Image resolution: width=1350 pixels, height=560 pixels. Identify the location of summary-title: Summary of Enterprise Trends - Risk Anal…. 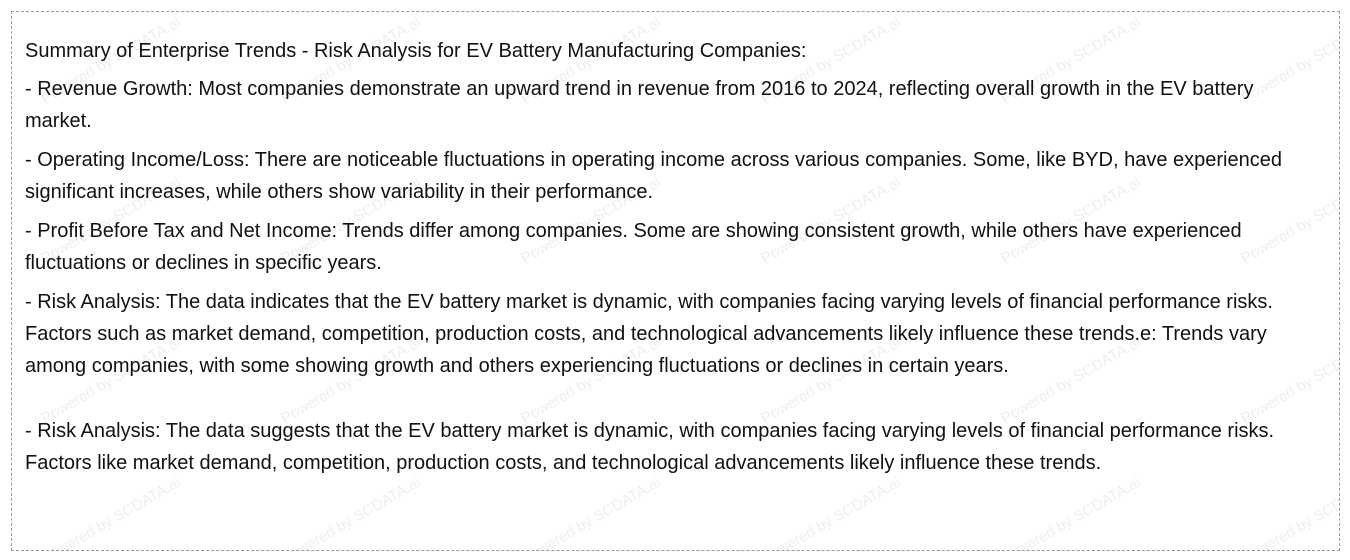
(416, 51).